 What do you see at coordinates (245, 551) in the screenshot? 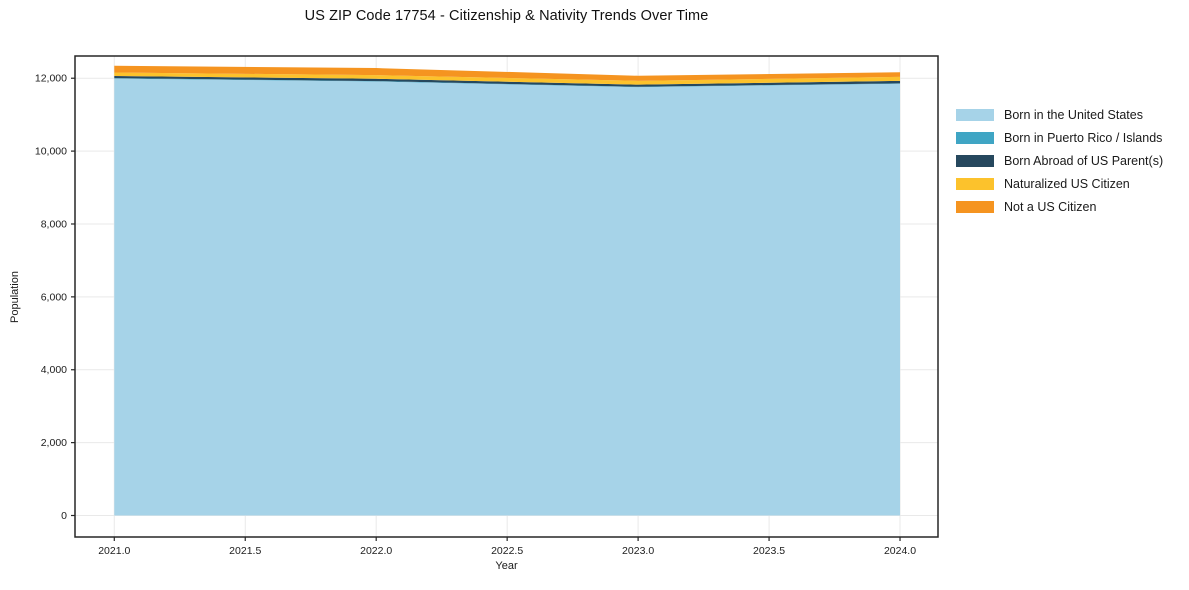
I see `x-tick-label: 2021.5` at bounding box center [245, 551].